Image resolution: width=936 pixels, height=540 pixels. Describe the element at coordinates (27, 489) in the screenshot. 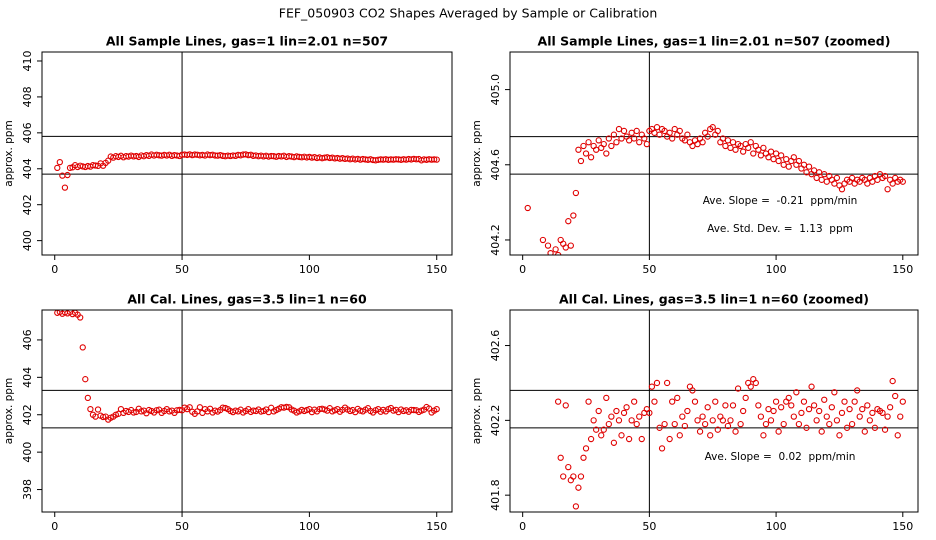

I see `y-tick-label: 398` at that location.